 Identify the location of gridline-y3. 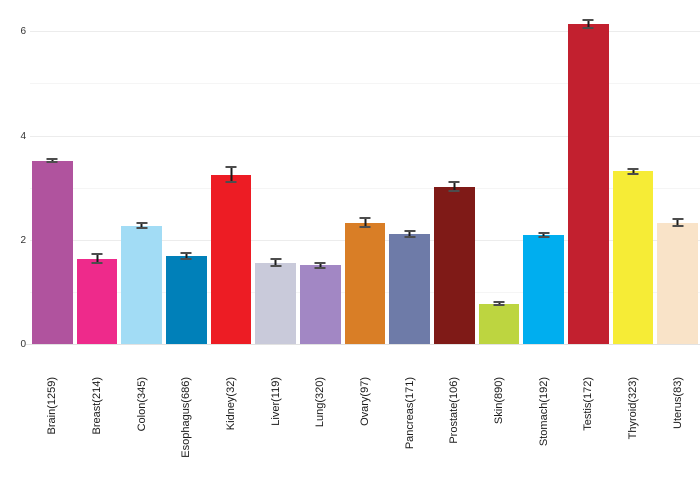
(365, 188).